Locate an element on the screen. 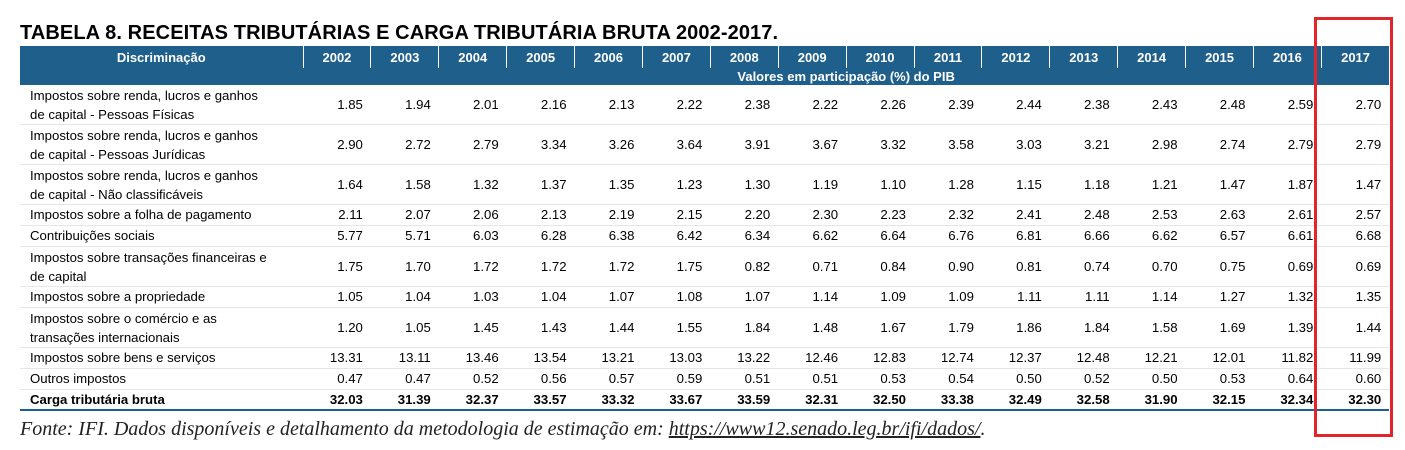 The height and width of the screenshot is (450, 1405). value-cell: 12.21 is located at coordinates (1151, 358).